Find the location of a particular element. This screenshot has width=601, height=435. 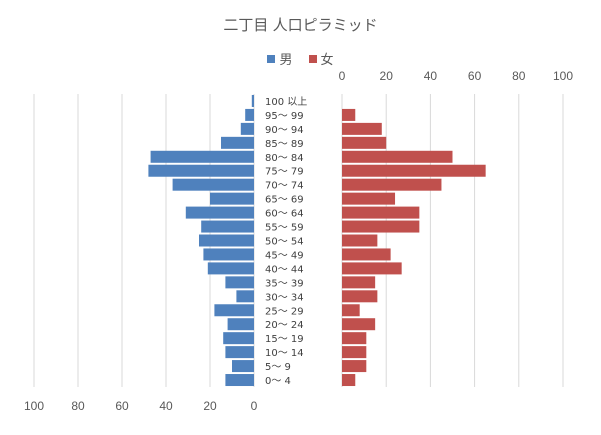

category-label: 95～ 99 is located at coordinates (284, 116).